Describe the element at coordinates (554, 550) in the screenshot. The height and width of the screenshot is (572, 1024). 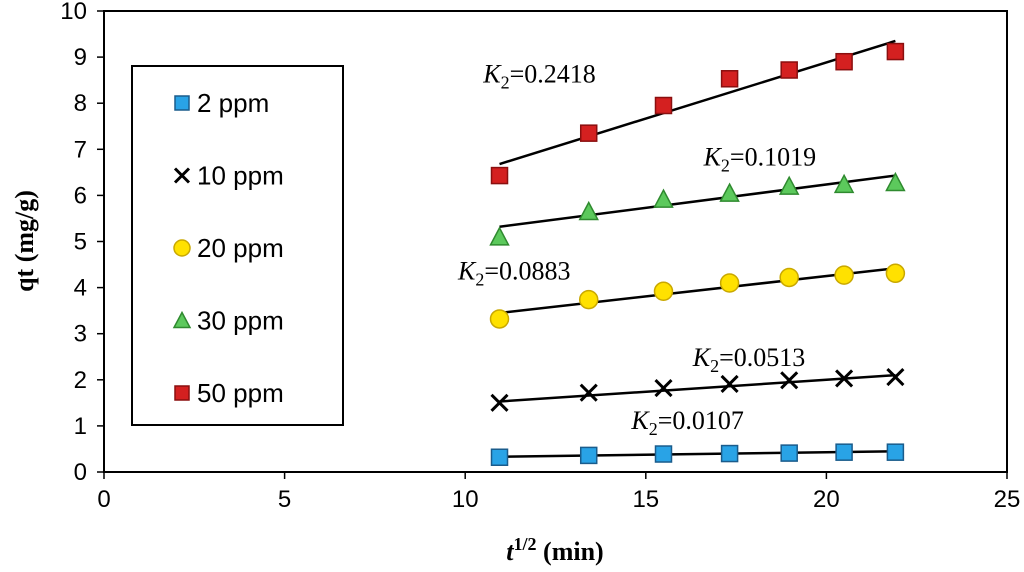
I see `x-axis-title: t1/2 (min)` at that location.